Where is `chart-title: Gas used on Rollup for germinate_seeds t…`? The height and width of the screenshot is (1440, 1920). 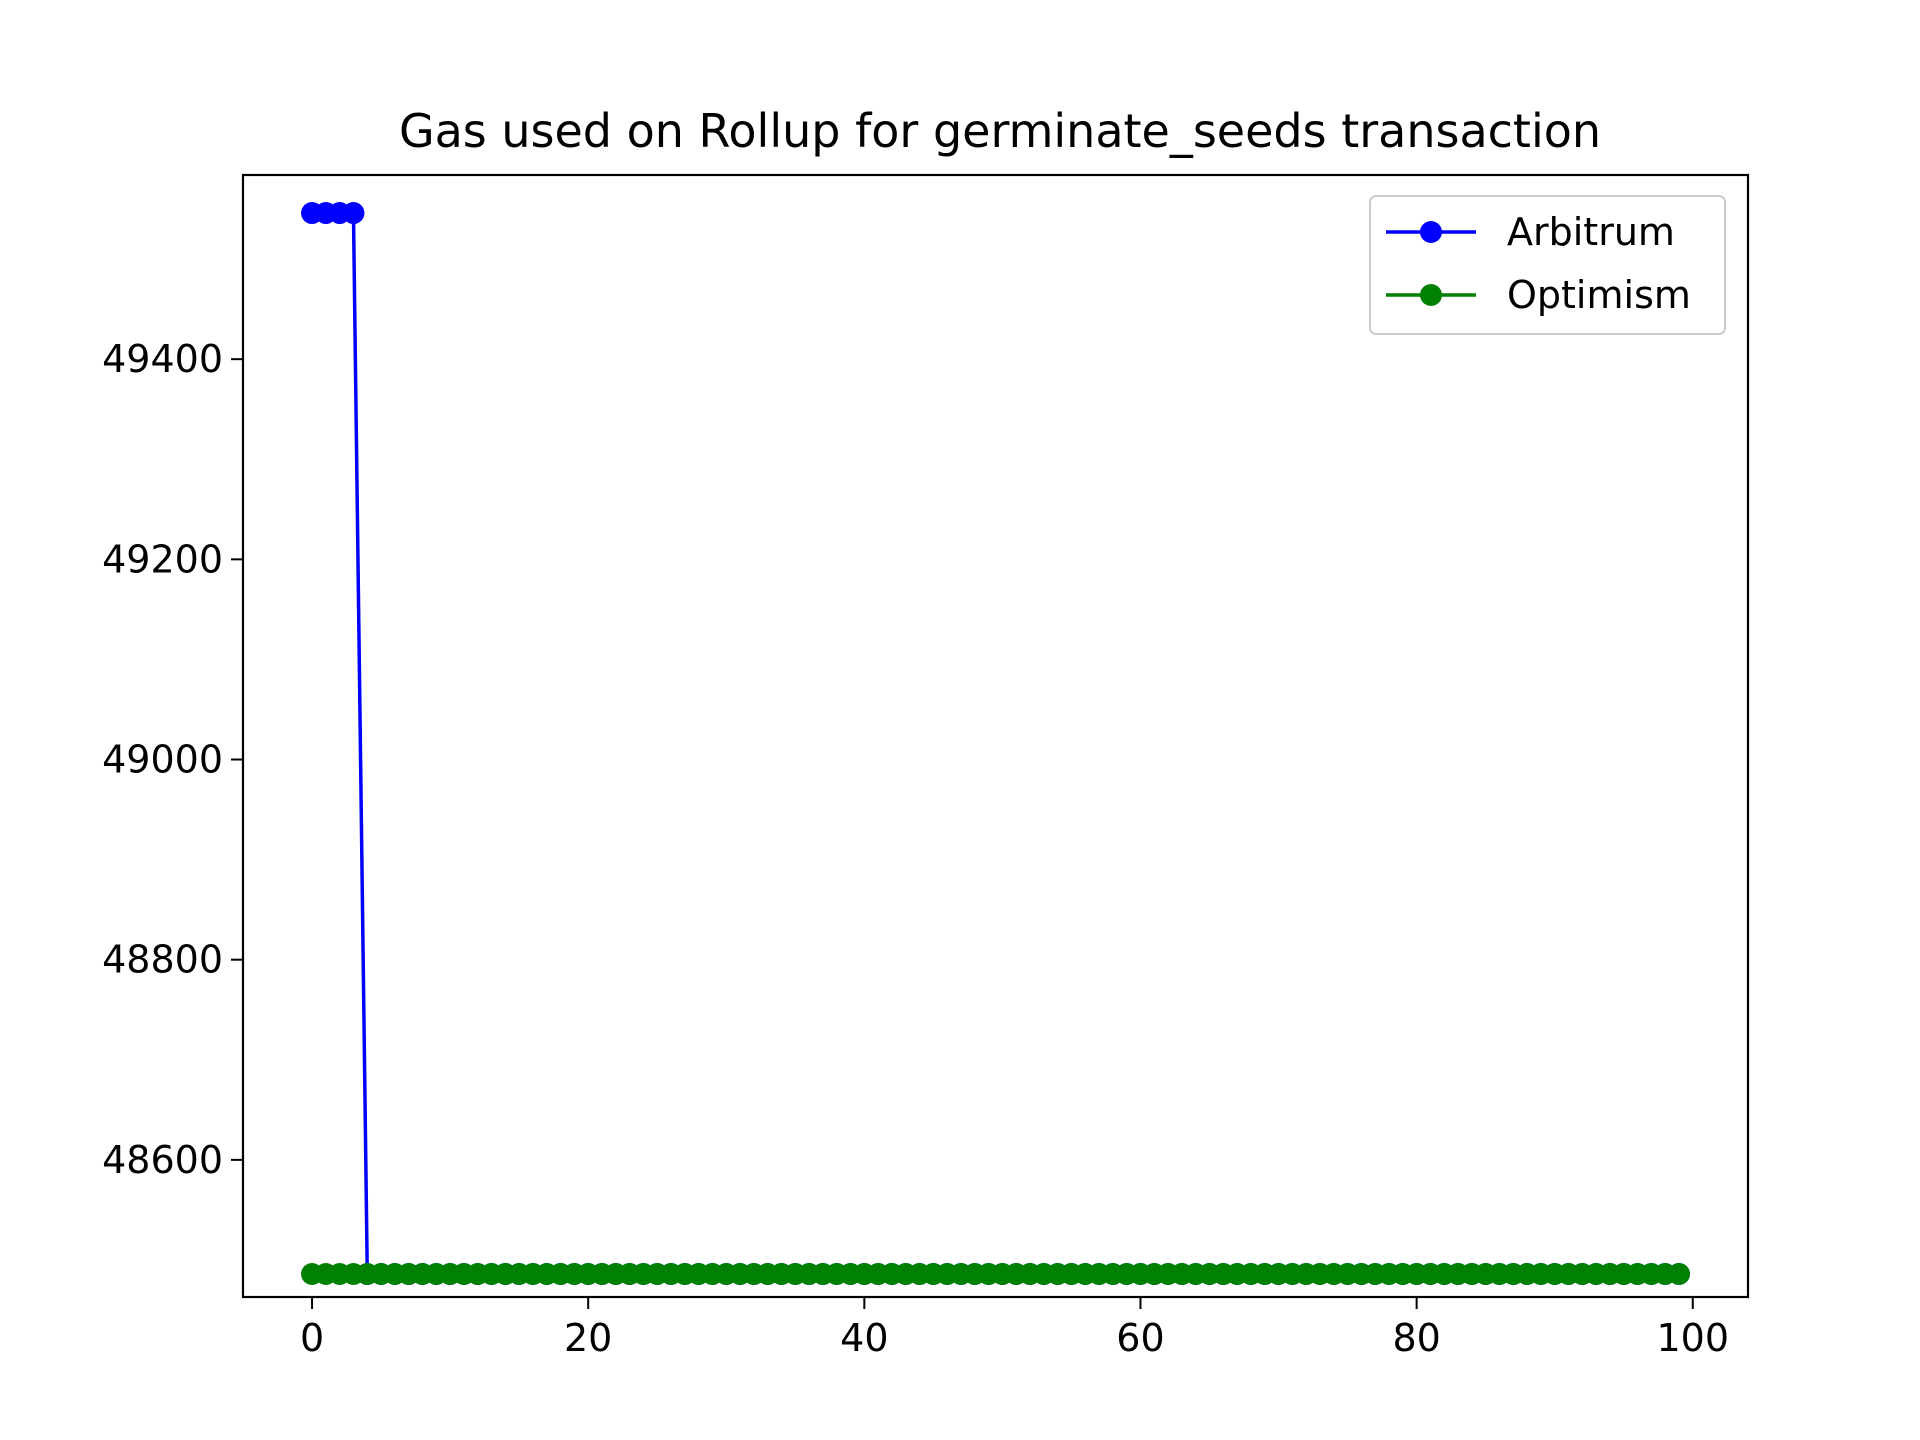 chart-title: Gas used on Rollup for germinate_seeds t… is located at coordinates (1000, 131).